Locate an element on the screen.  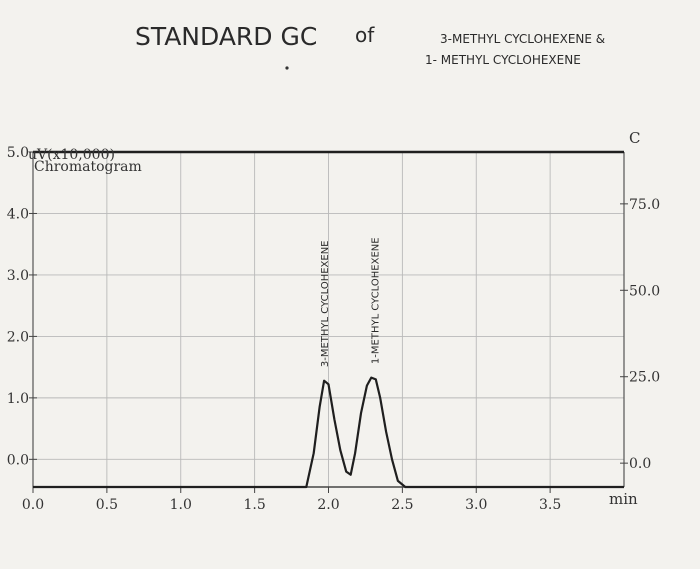
right-axis-label: C is located at coordinates (634, 138).